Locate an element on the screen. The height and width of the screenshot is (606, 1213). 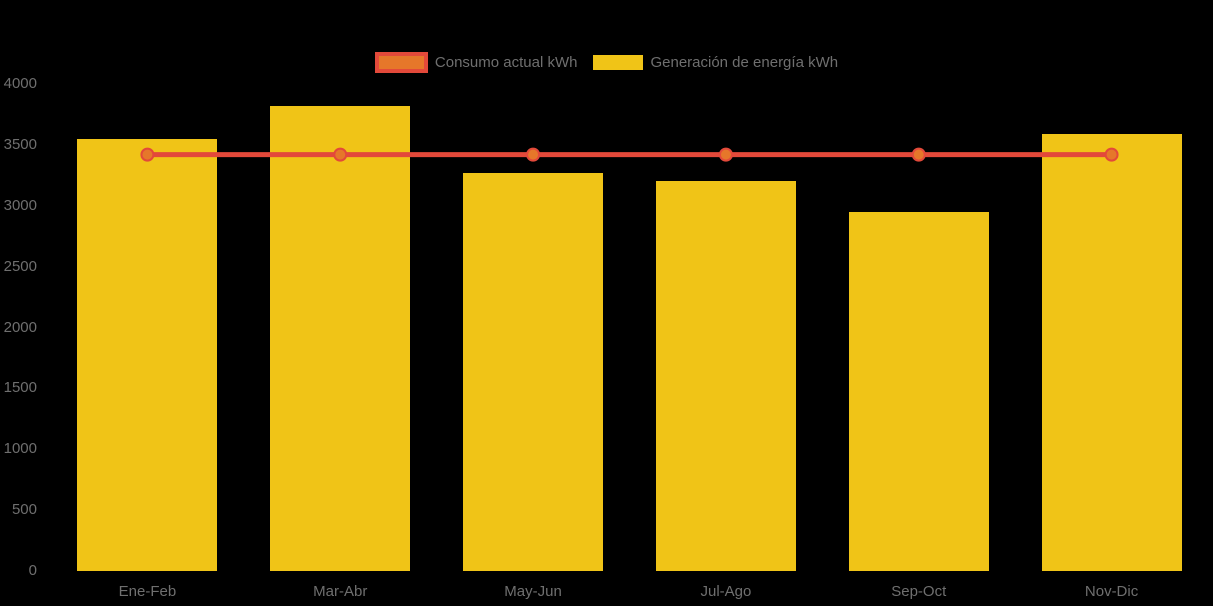
bar-jul-ago is located at coordinates (725, 376).